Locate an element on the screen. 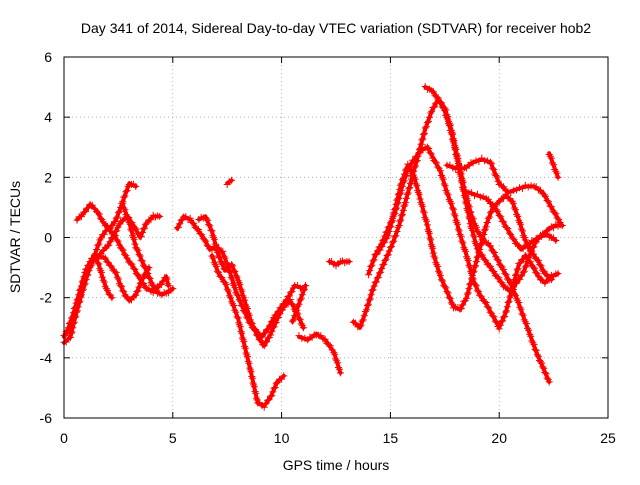 The height and width of the screenshot is (485, 640). y-tick-label: -6 is located at coordinates (46, 418).